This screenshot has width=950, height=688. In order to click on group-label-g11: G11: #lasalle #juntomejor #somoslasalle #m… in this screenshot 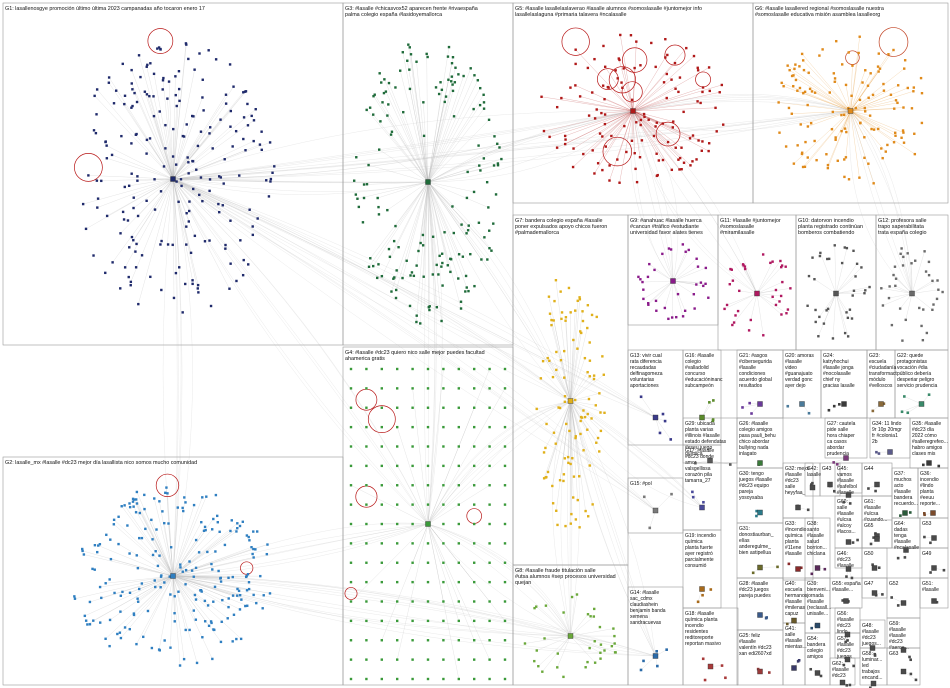, I will do `click(750, 227)`.